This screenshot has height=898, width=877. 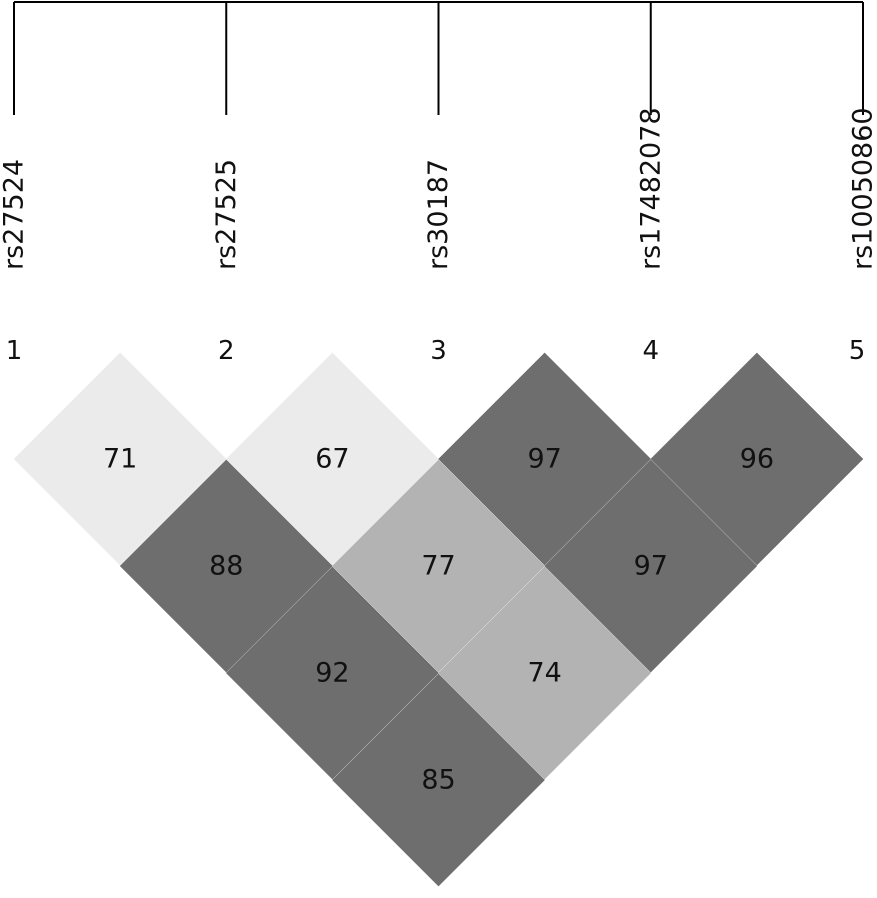 I want to click on marker-number: 2, so click(x=226, y=351).